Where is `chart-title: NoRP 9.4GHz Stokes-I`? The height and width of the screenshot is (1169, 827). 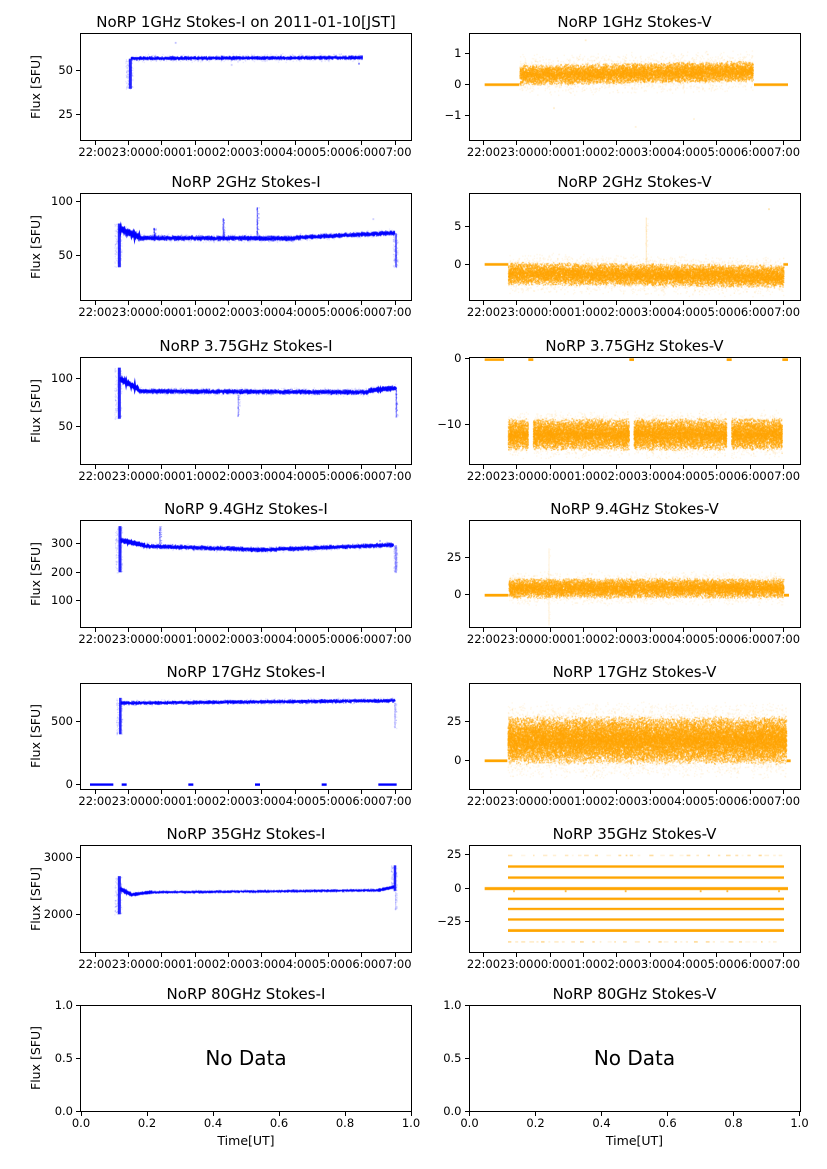
chart-title: NoRP 9.4GHz Stokes-I is located at coordinates (246, 509).